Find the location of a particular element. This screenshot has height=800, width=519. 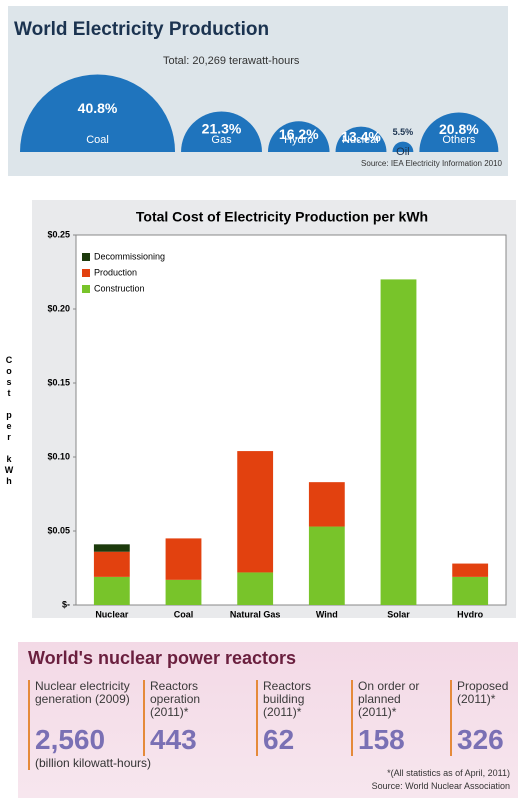

y-tick-label: $- is located at coordinates (66, 604).